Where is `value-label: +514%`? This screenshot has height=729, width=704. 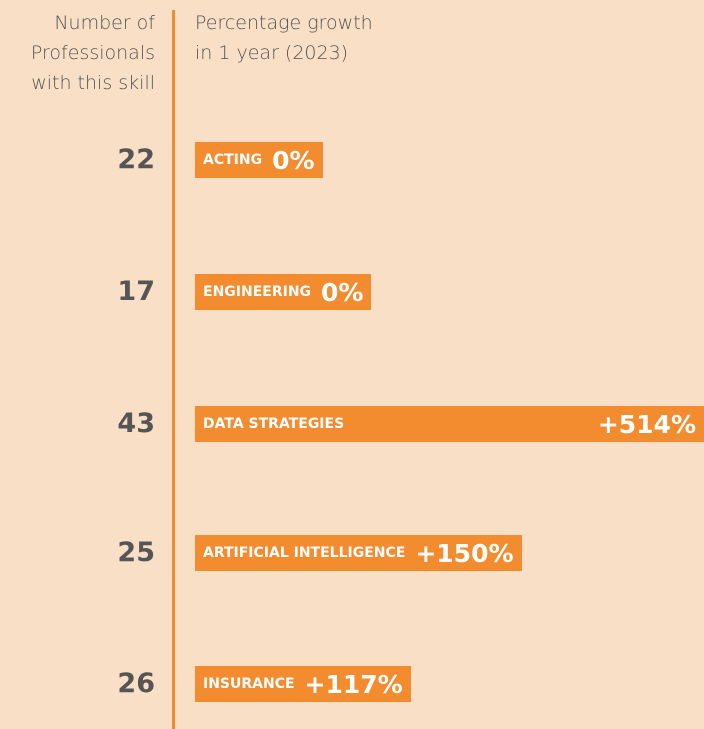
value-label: +514% is located at coordinates (646, 424).